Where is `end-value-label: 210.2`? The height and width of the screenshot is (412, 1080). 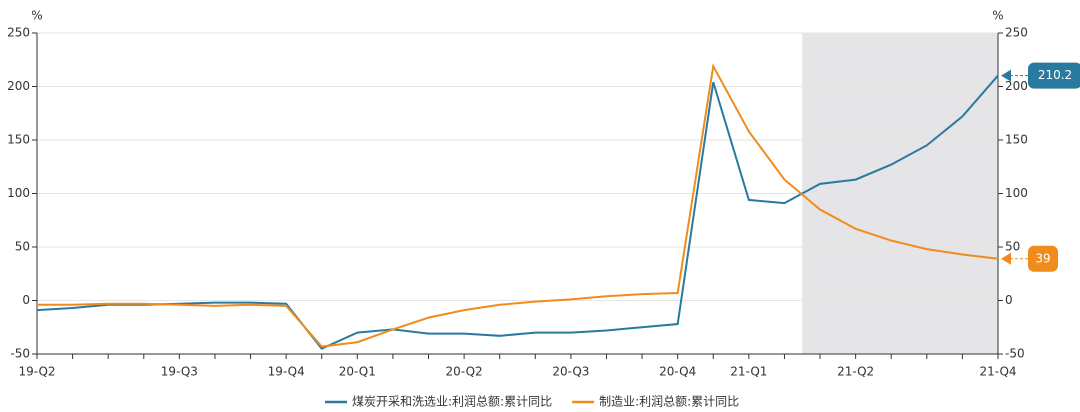 end-value-label: 210.2 is located at coordinates (1055, 75).